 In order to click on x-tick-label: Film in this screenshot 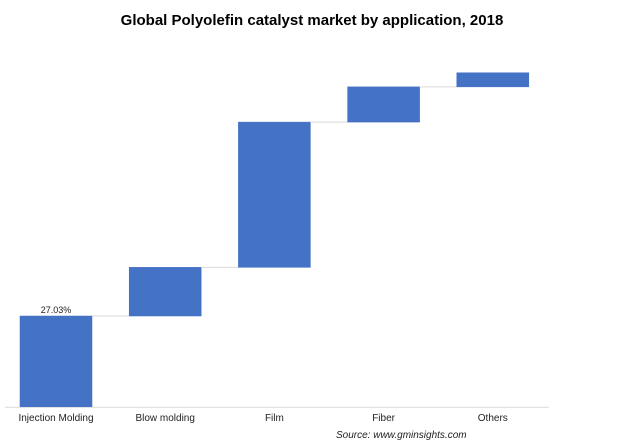, I will do `click(274, 418)`.